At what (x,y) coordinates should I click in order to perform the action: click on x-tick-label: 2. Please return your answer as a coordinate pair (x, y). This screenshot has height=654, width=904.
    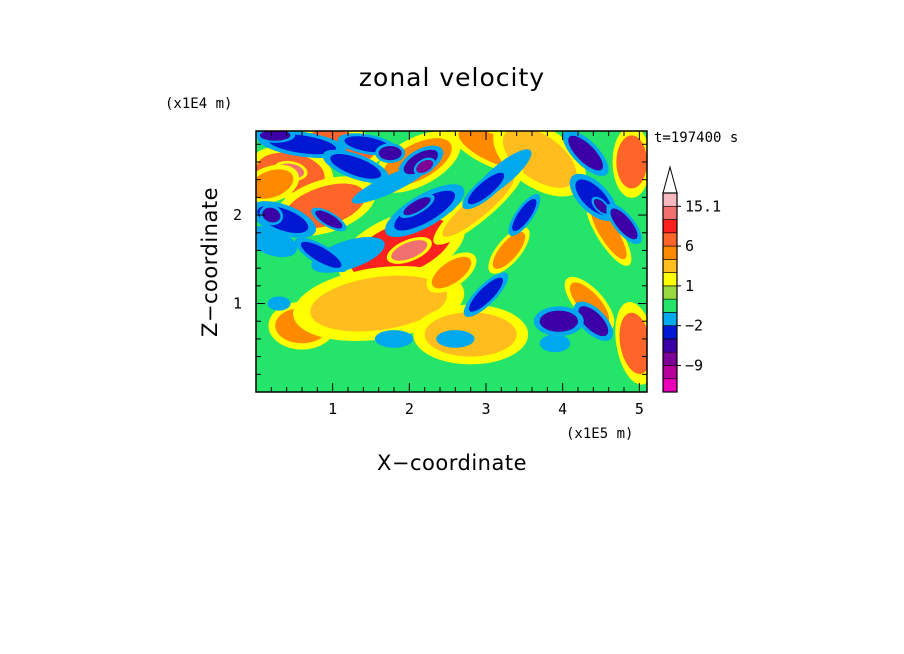
    Looking at the image, I should click on (409, 409).